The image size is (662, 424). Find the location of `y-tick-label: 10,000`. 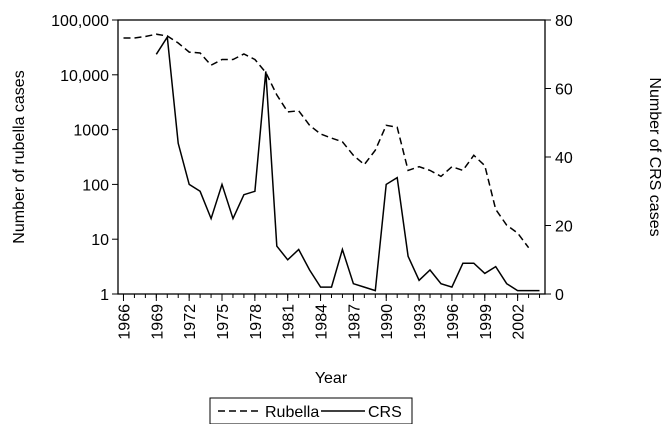

y-tick-label: 10,000 is located at coordinates (84, 76).